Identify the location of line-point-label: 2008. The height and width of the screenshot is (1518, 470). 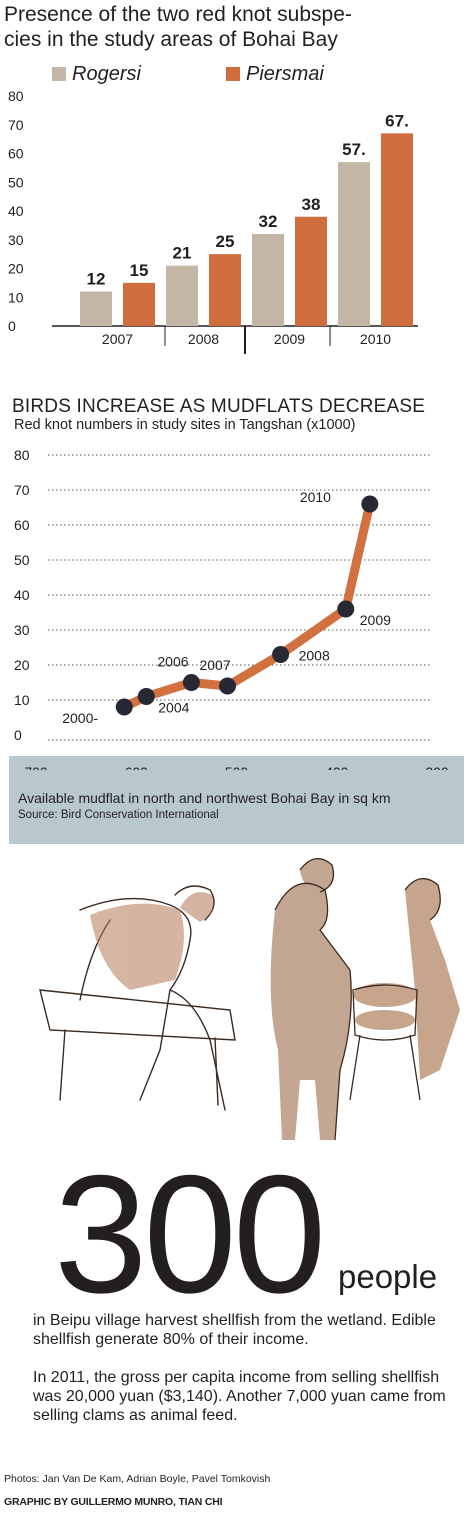
(314, 656).